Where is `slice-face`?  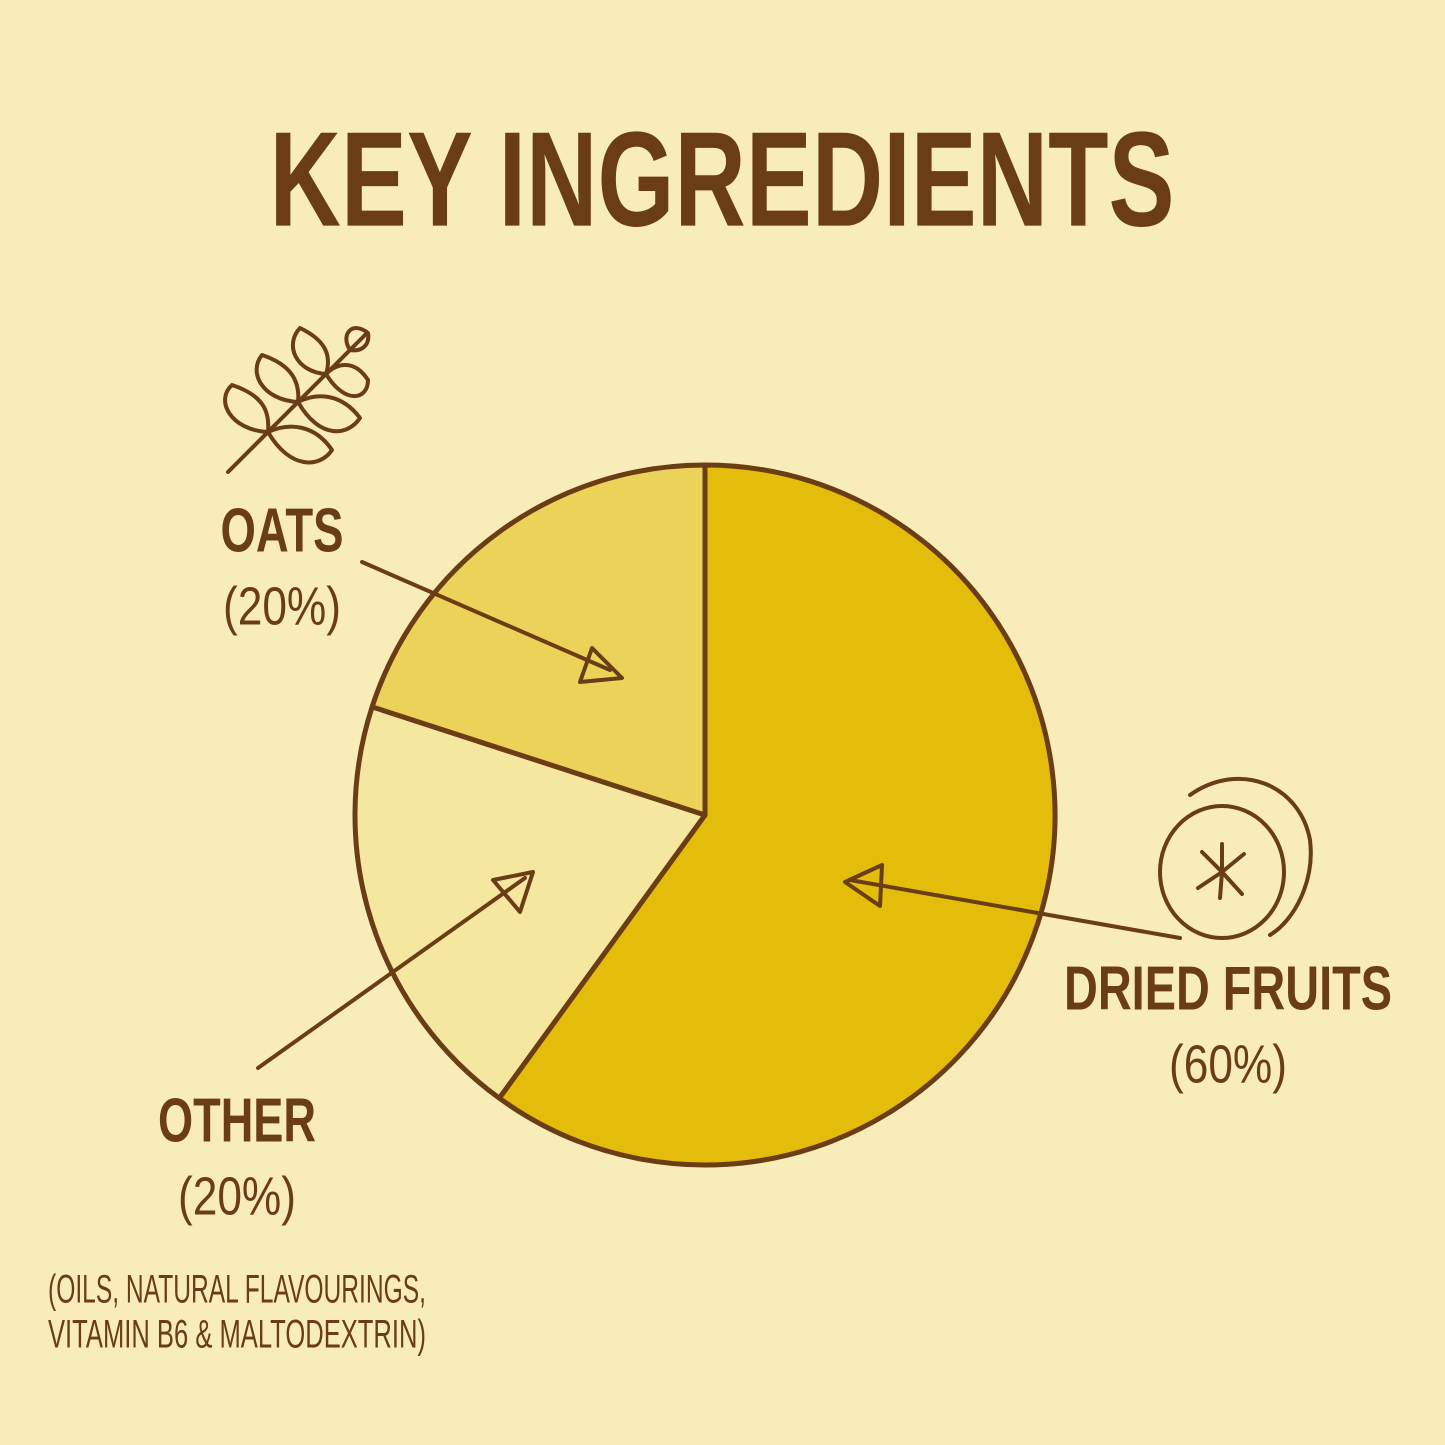 slice-face is located at coordinates (1222, 872).